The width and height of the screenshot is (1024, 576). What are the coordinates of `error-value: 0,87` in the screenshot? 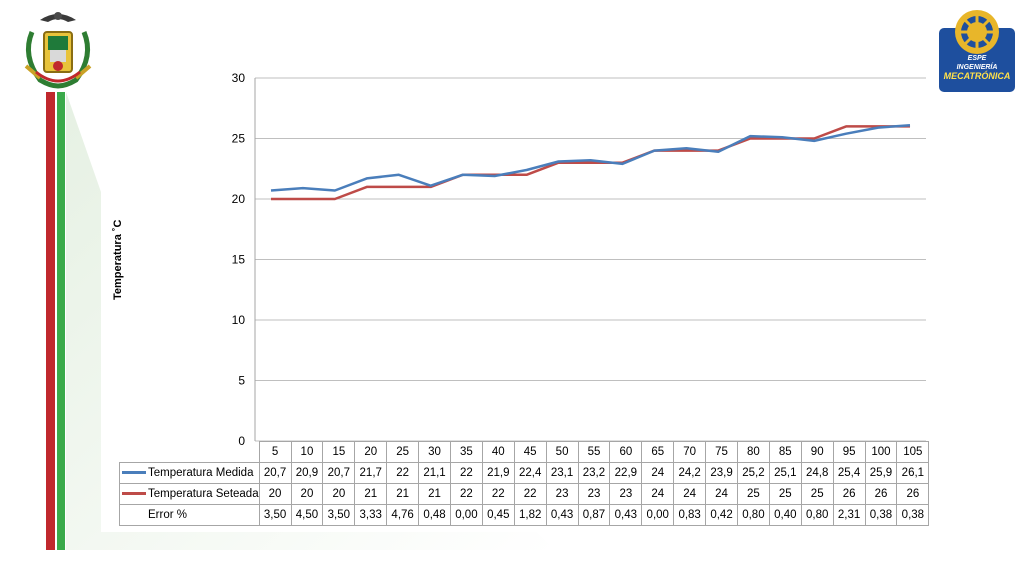 It's located at (594, 515).